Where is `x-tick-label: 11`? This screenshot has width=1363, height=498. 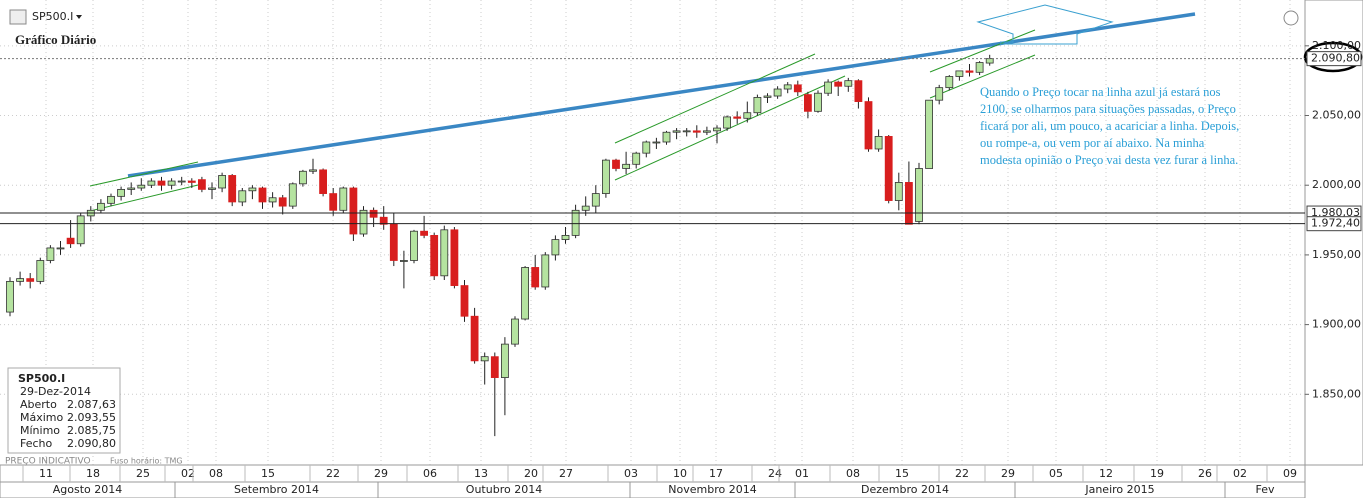
x-tick-label: 11 is located at coordinates (46, 473).